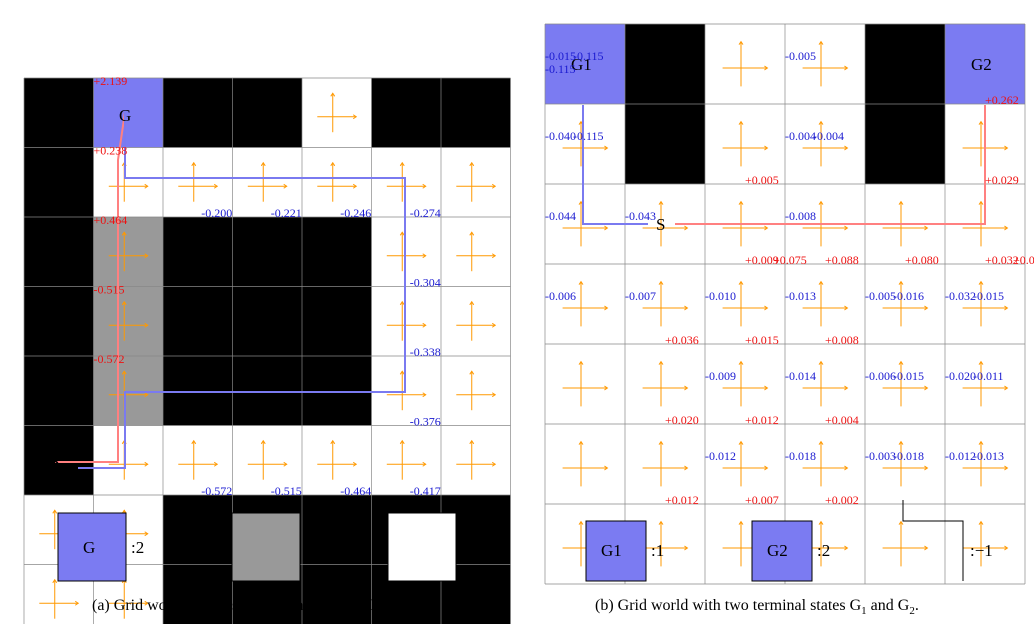 This screenshot has height=624, width=1034. What do you see at coordinates (842, 500) in the screenshot?
I see `panel-b-red-value-17: +0.002` at bounding box center [842, 500].